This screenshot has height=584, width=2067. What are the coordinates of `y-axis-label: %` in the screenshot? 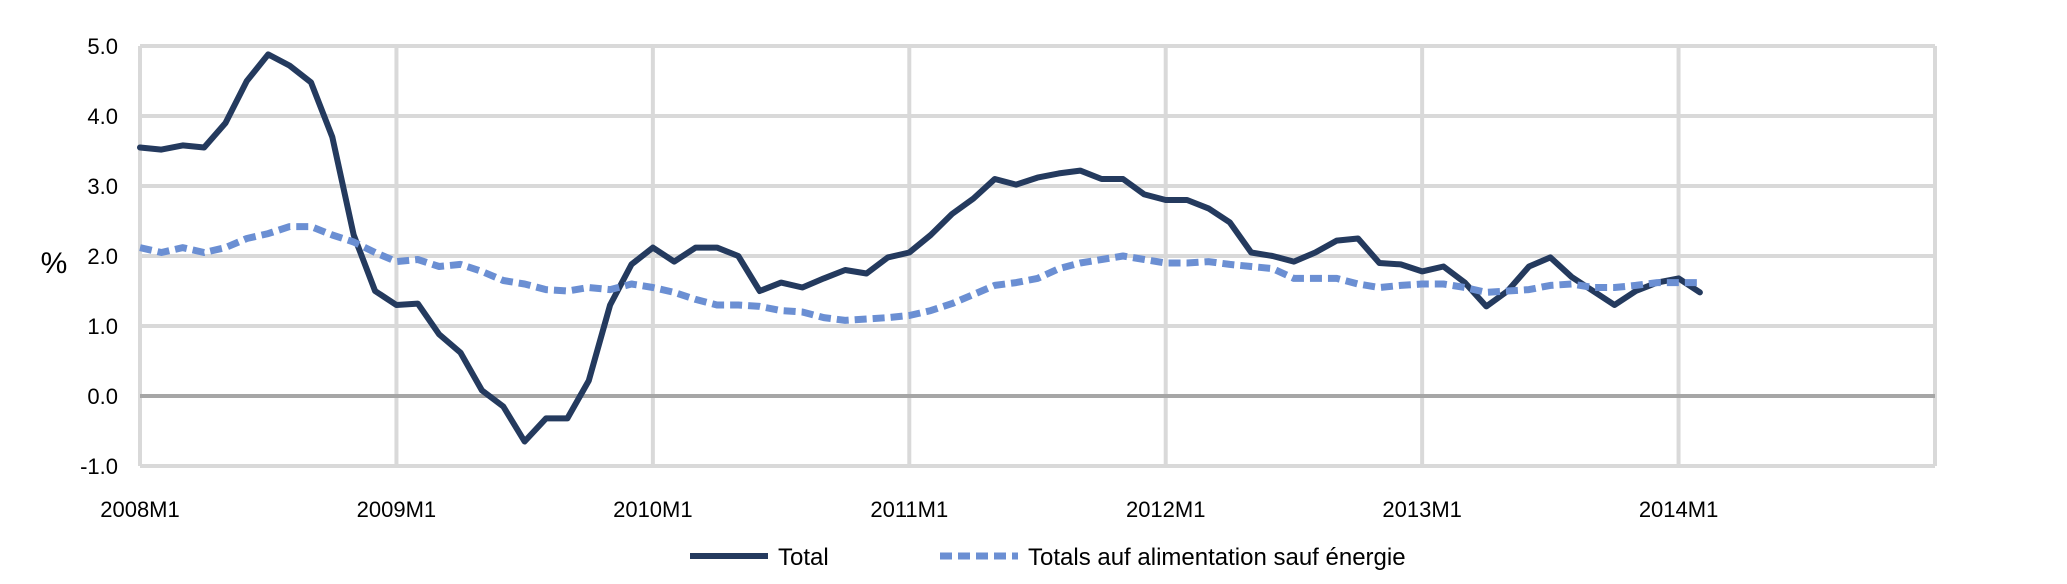 It's located at (54, 263).